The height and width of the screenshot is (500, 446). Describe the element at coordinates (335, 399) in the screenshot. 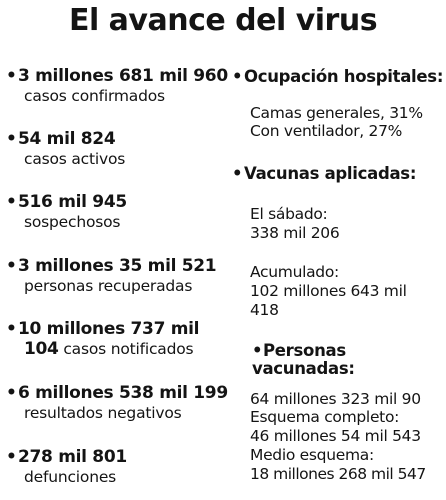

I see `vaccinated-total: 64 millones 323 mil 90` at that location.